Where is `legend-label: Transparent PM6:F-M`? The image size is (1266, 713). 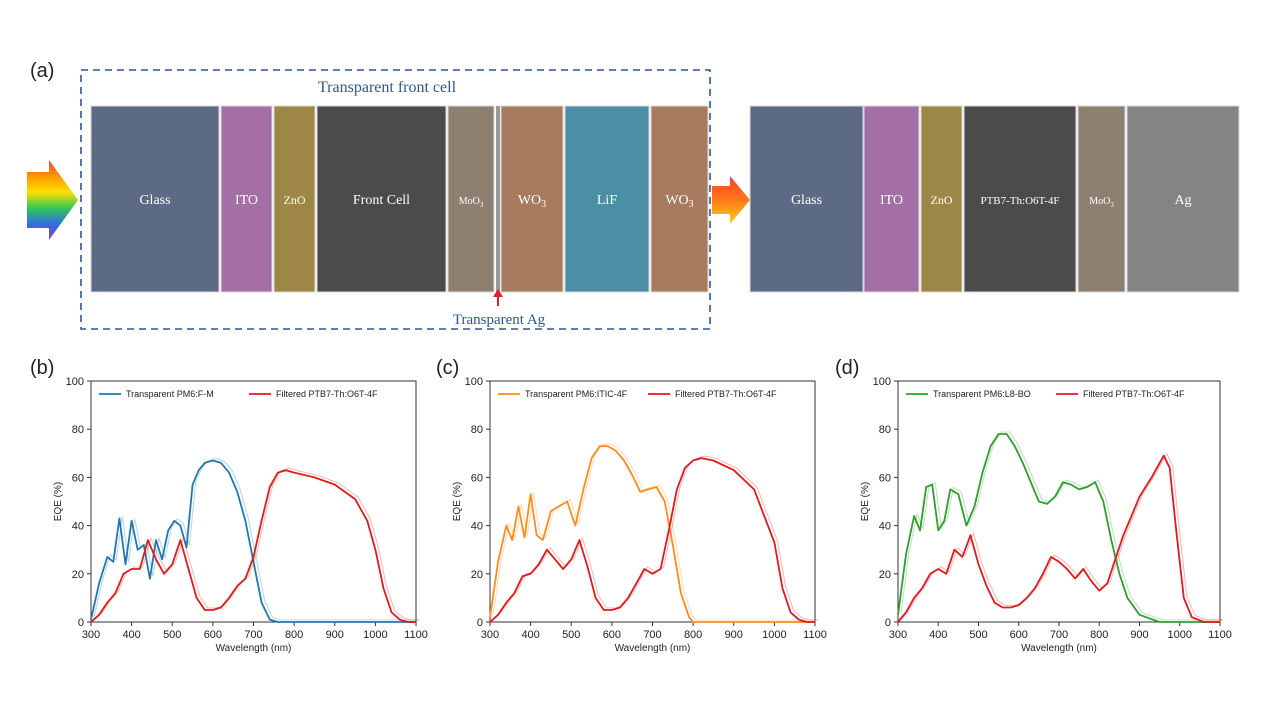 legend-label: Transparent PM6:F-M is located at coordinates (170, 394).